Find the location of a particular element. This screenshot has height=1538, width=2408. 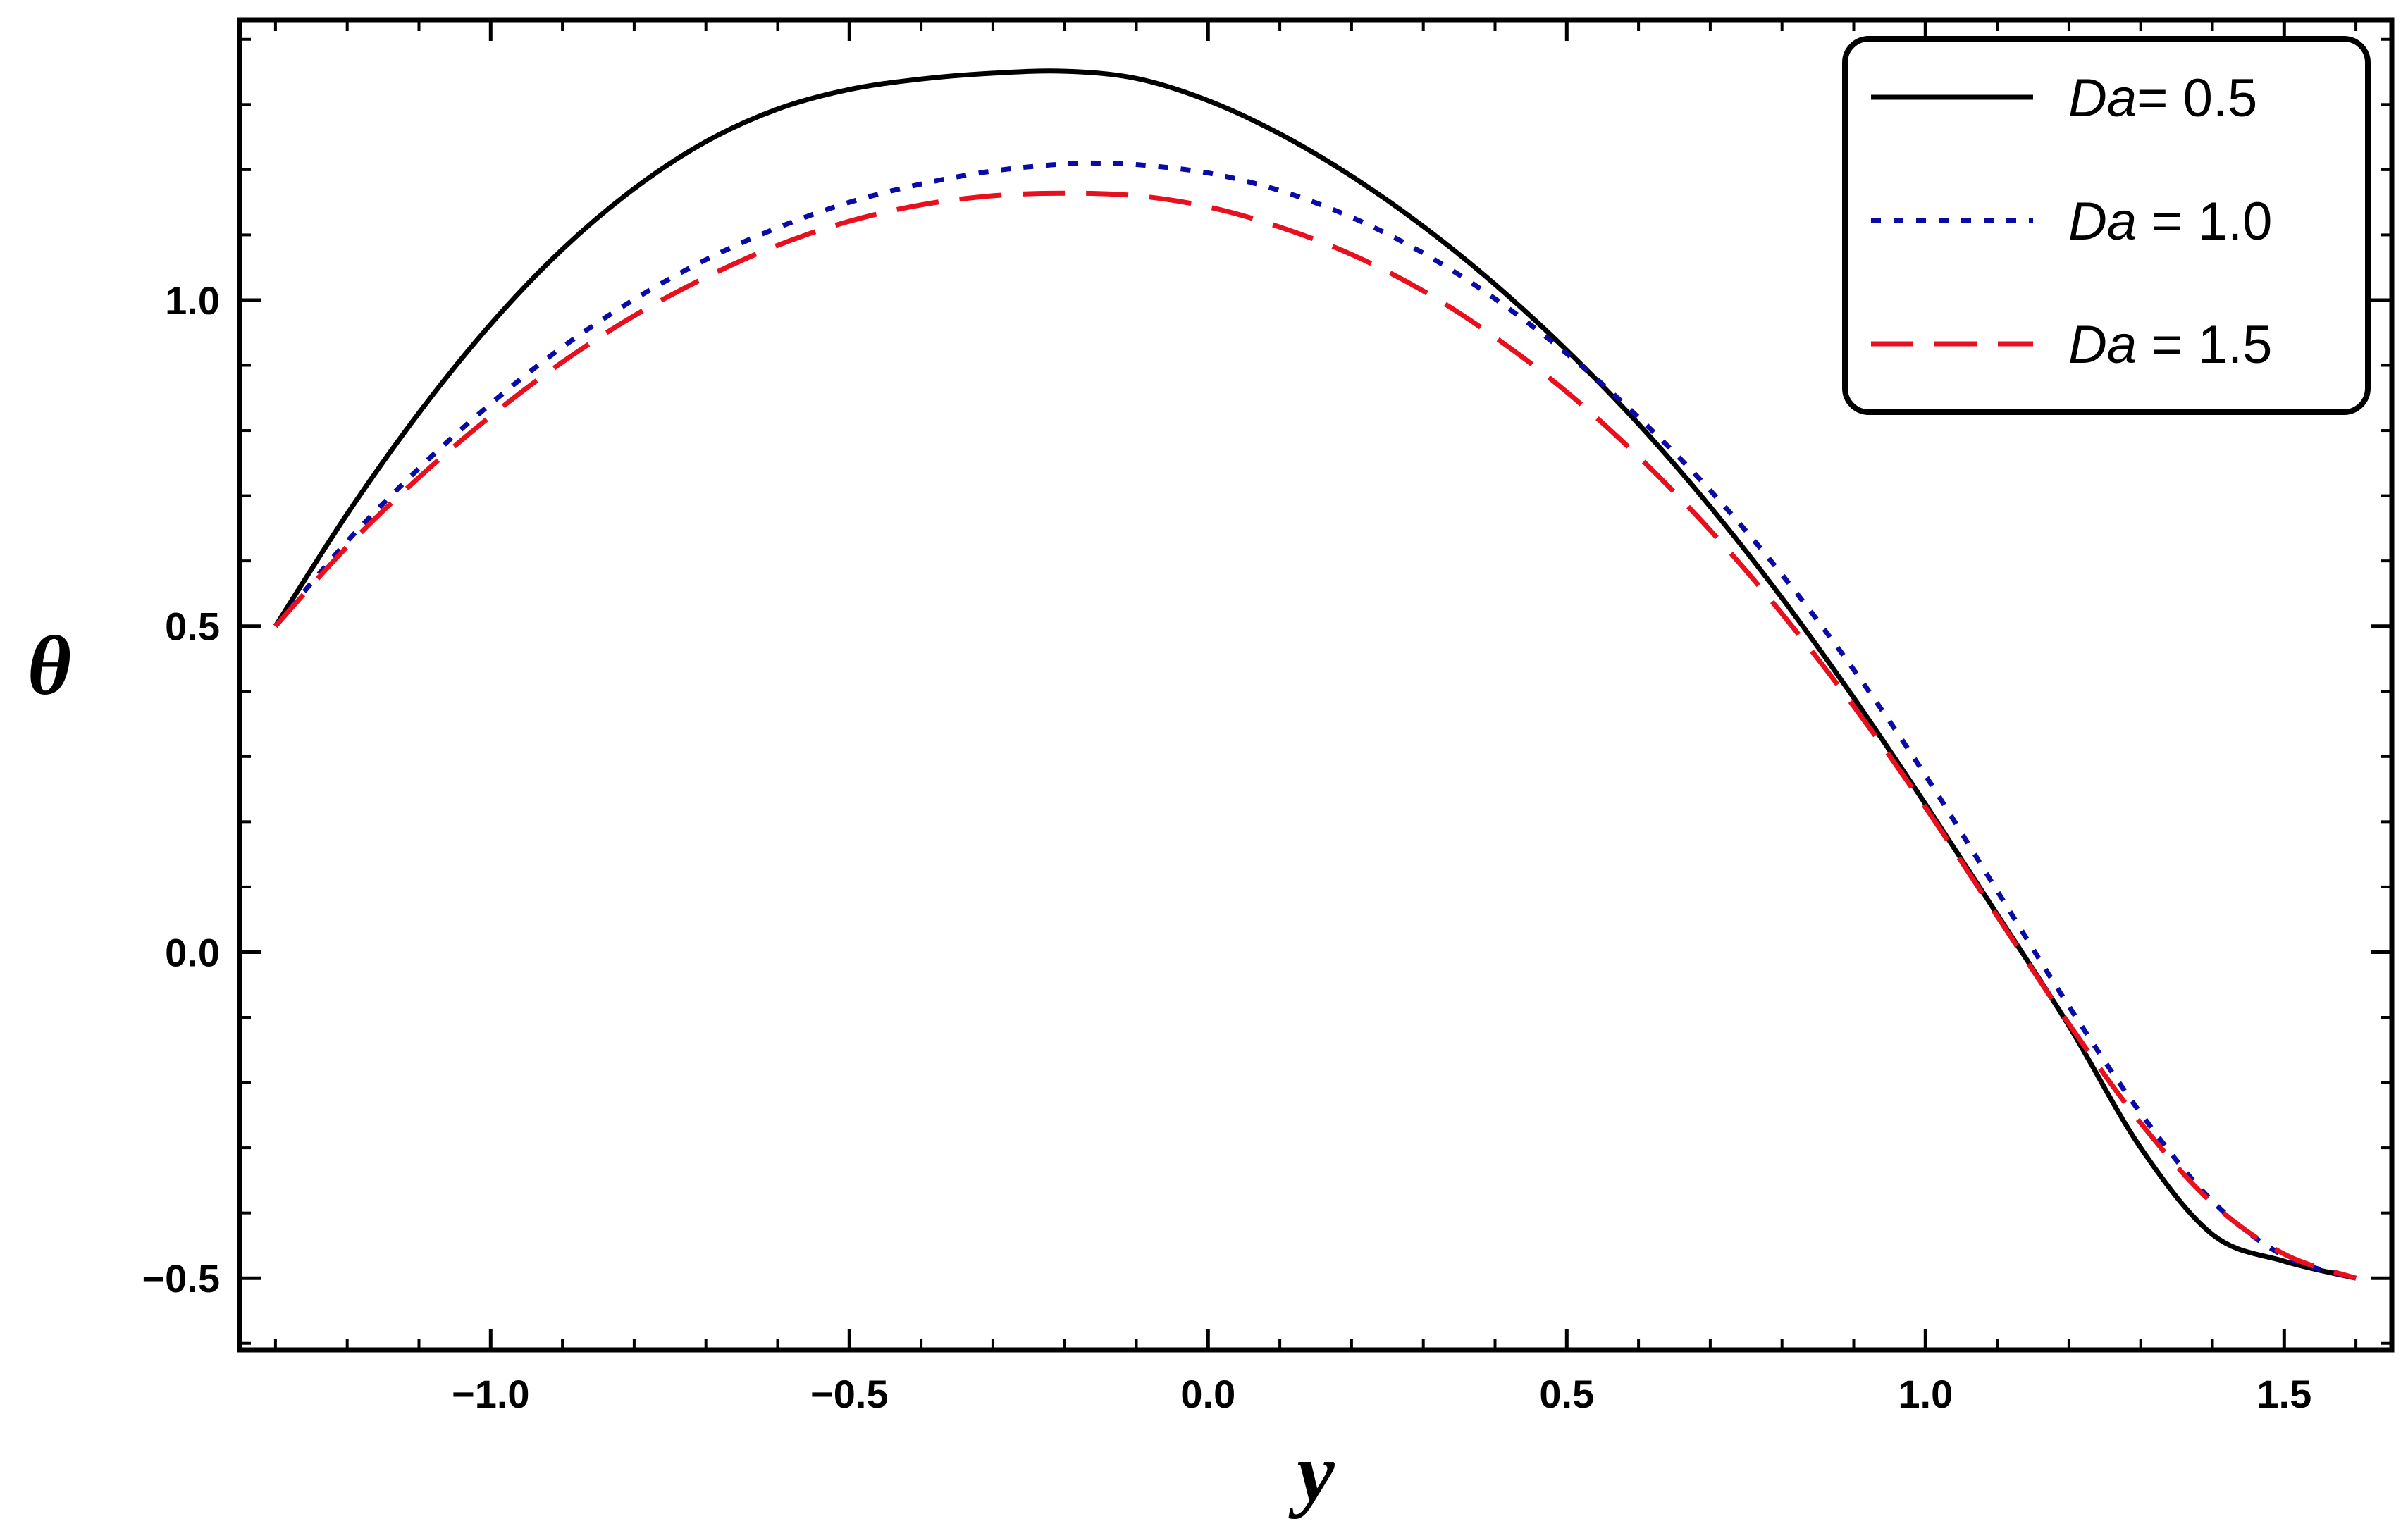

y-tick-label: 1.0 is located at coordinates (192, 300).